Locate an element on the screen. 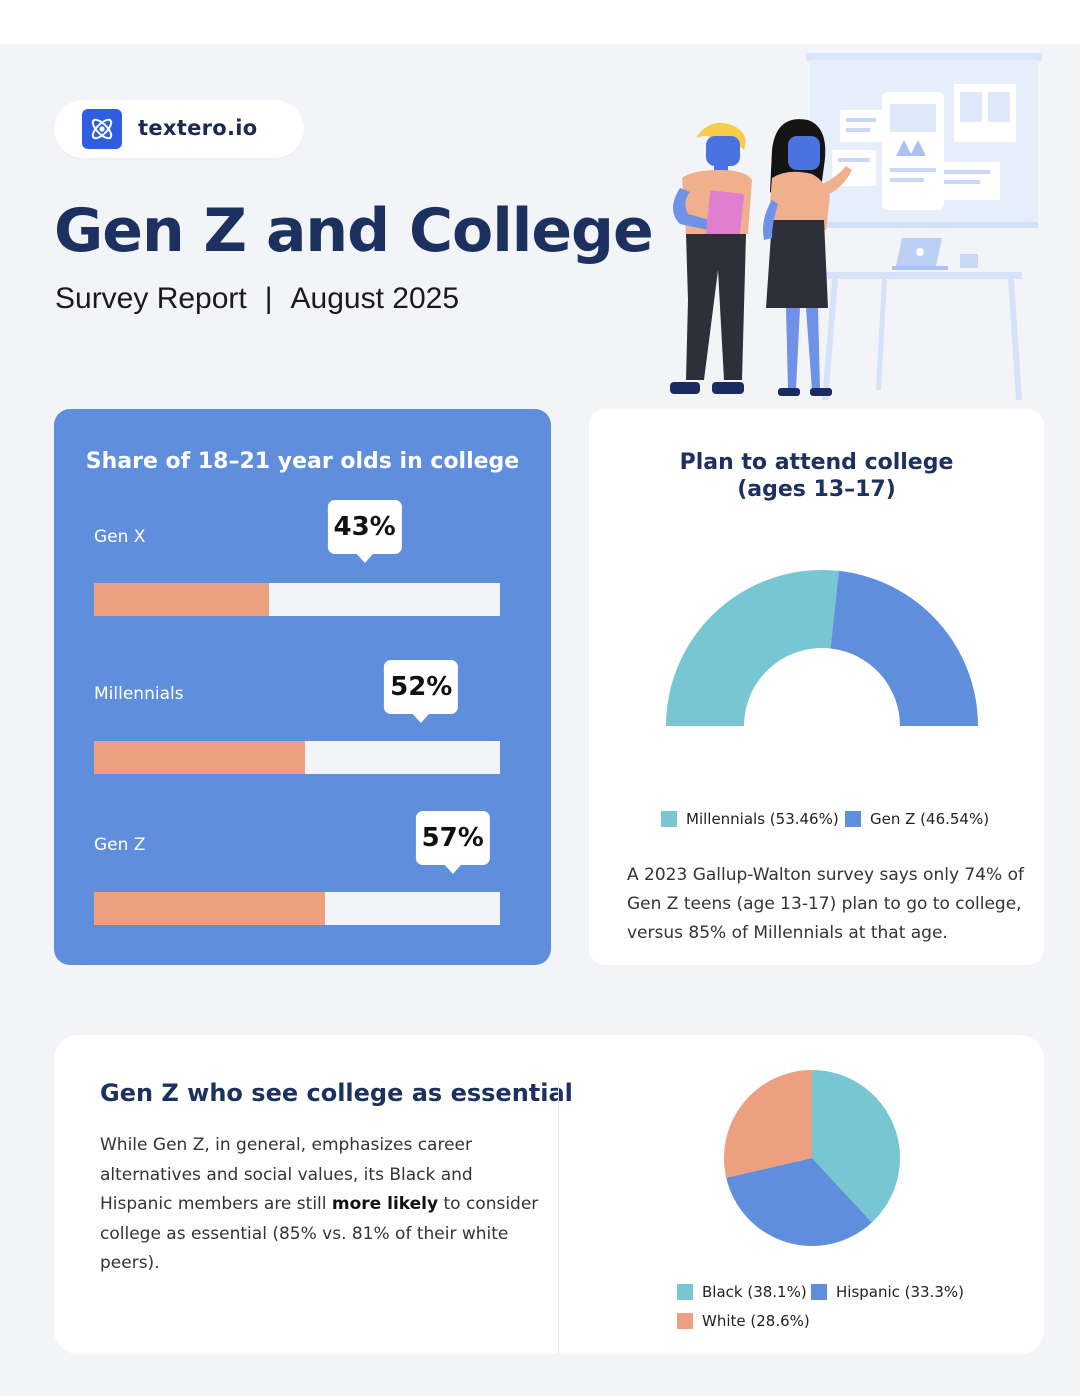 Image resolution: width=1080 pixels, height=1396 pixels. legend-label-hispanic: Hispanic (33.3%) is located at coordinates (900, 1292).